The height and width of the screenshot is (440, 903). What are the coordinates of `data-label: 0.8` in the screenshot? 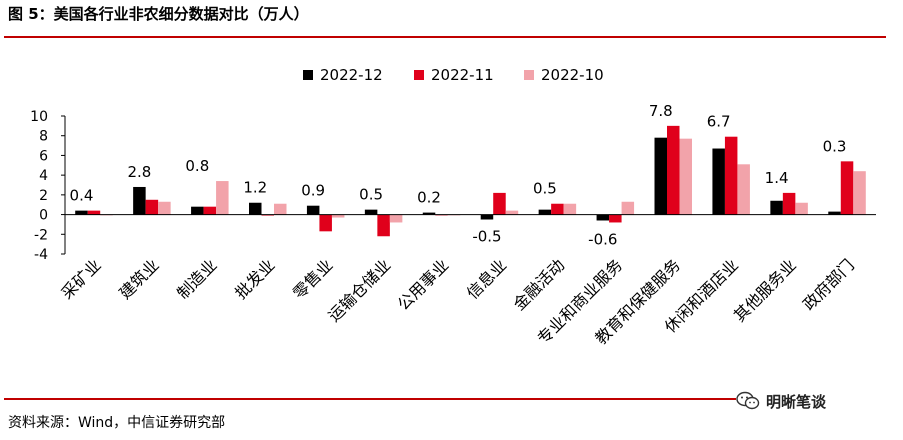 It's located at (197, 166).